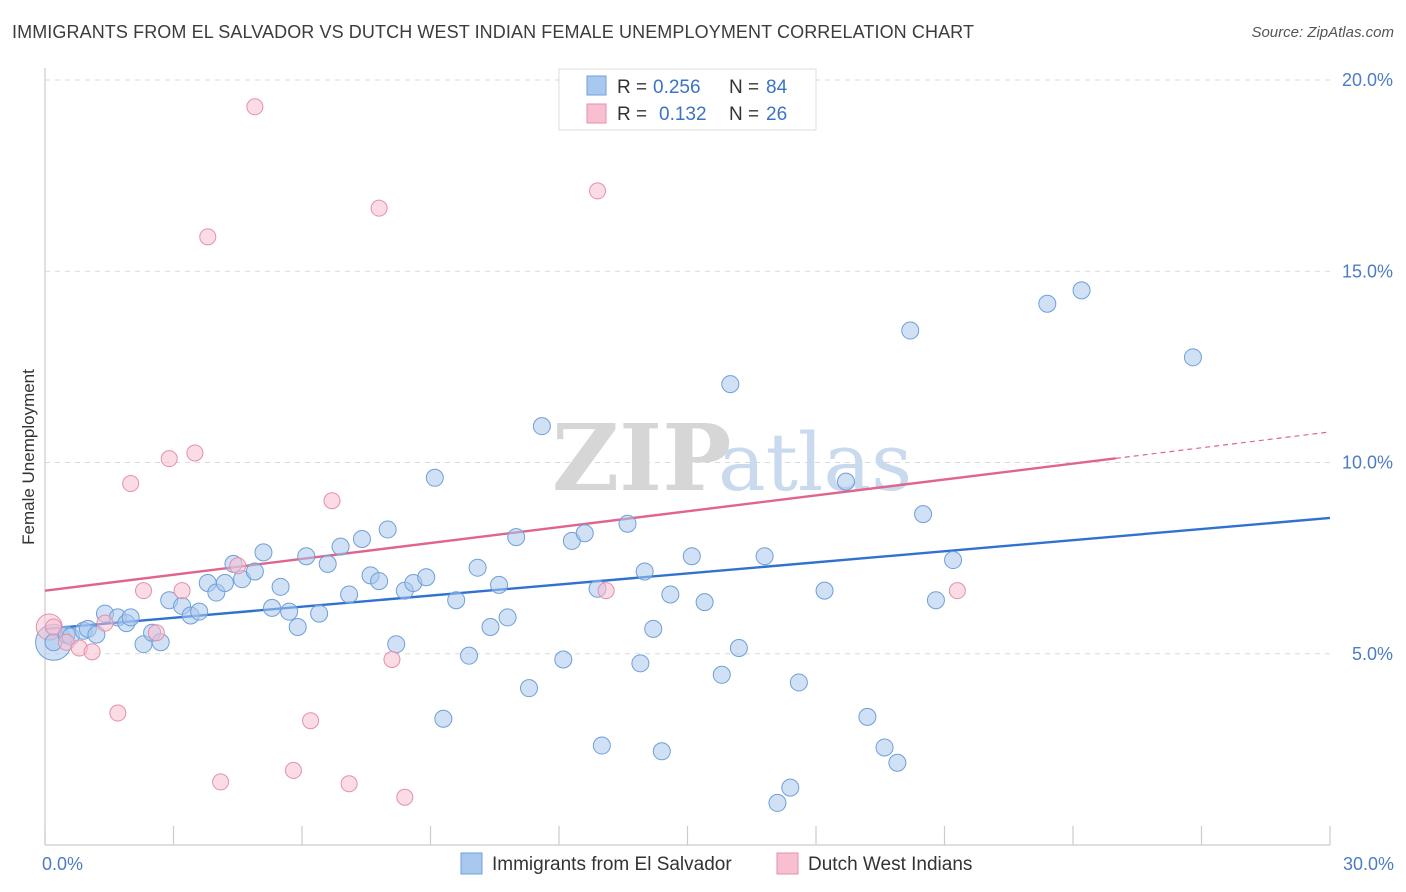 This screenshot has width=1406, height=892. I want to click on legend-swatch-dutch-west-indians, so click(787, 863).